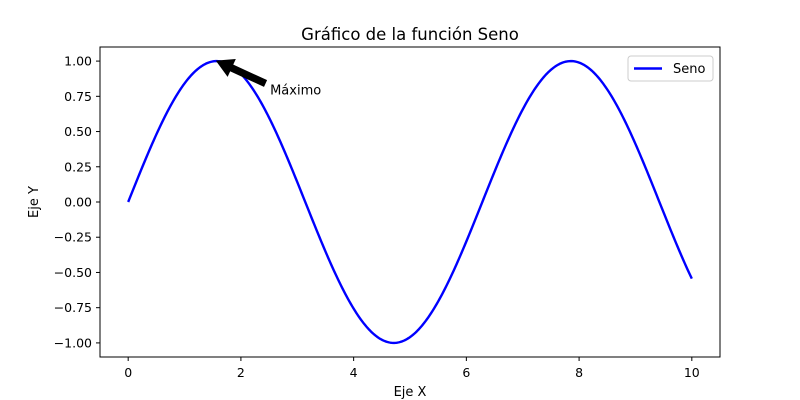 This screenshot has height=400, width=800. What do you see at coordinates (128, 372) in the screenshot?
I see `x-tick-label: 0` at bounding box center [128, 372].